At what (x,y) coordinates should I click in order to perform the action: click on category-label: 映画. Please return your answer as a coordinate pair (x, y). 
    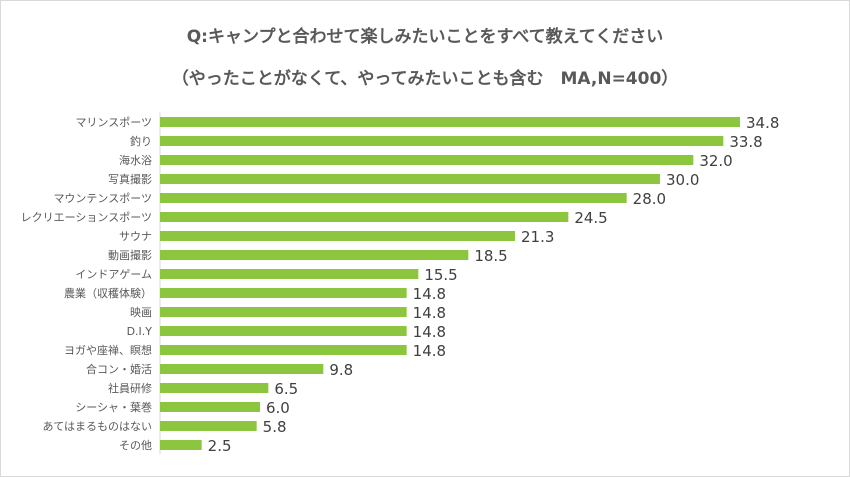
    Looking at the image, I should click on (141, 312).